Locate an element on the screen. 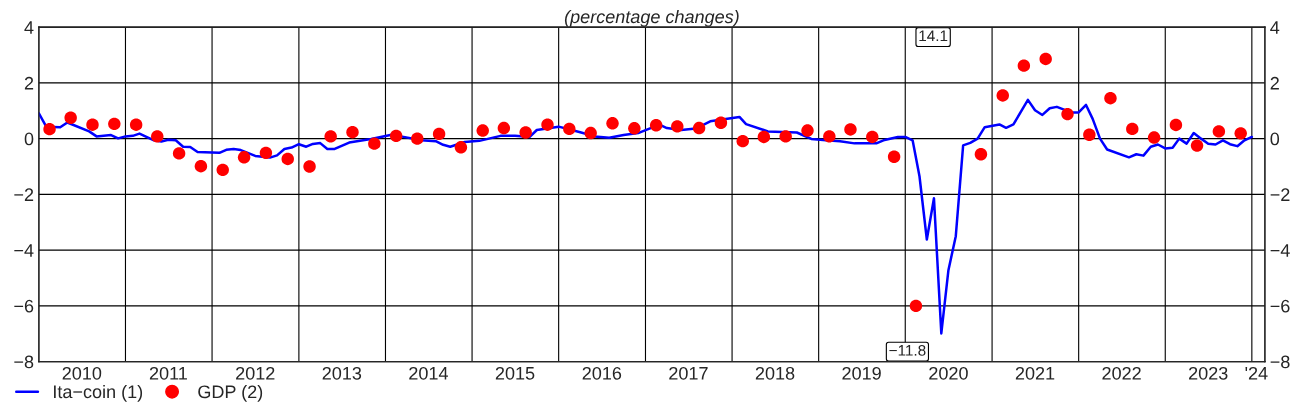 Image resolution: width=1296 pixels, height=418 pixels. x-tick-label: 2017 is located at coordinates (688, 373).